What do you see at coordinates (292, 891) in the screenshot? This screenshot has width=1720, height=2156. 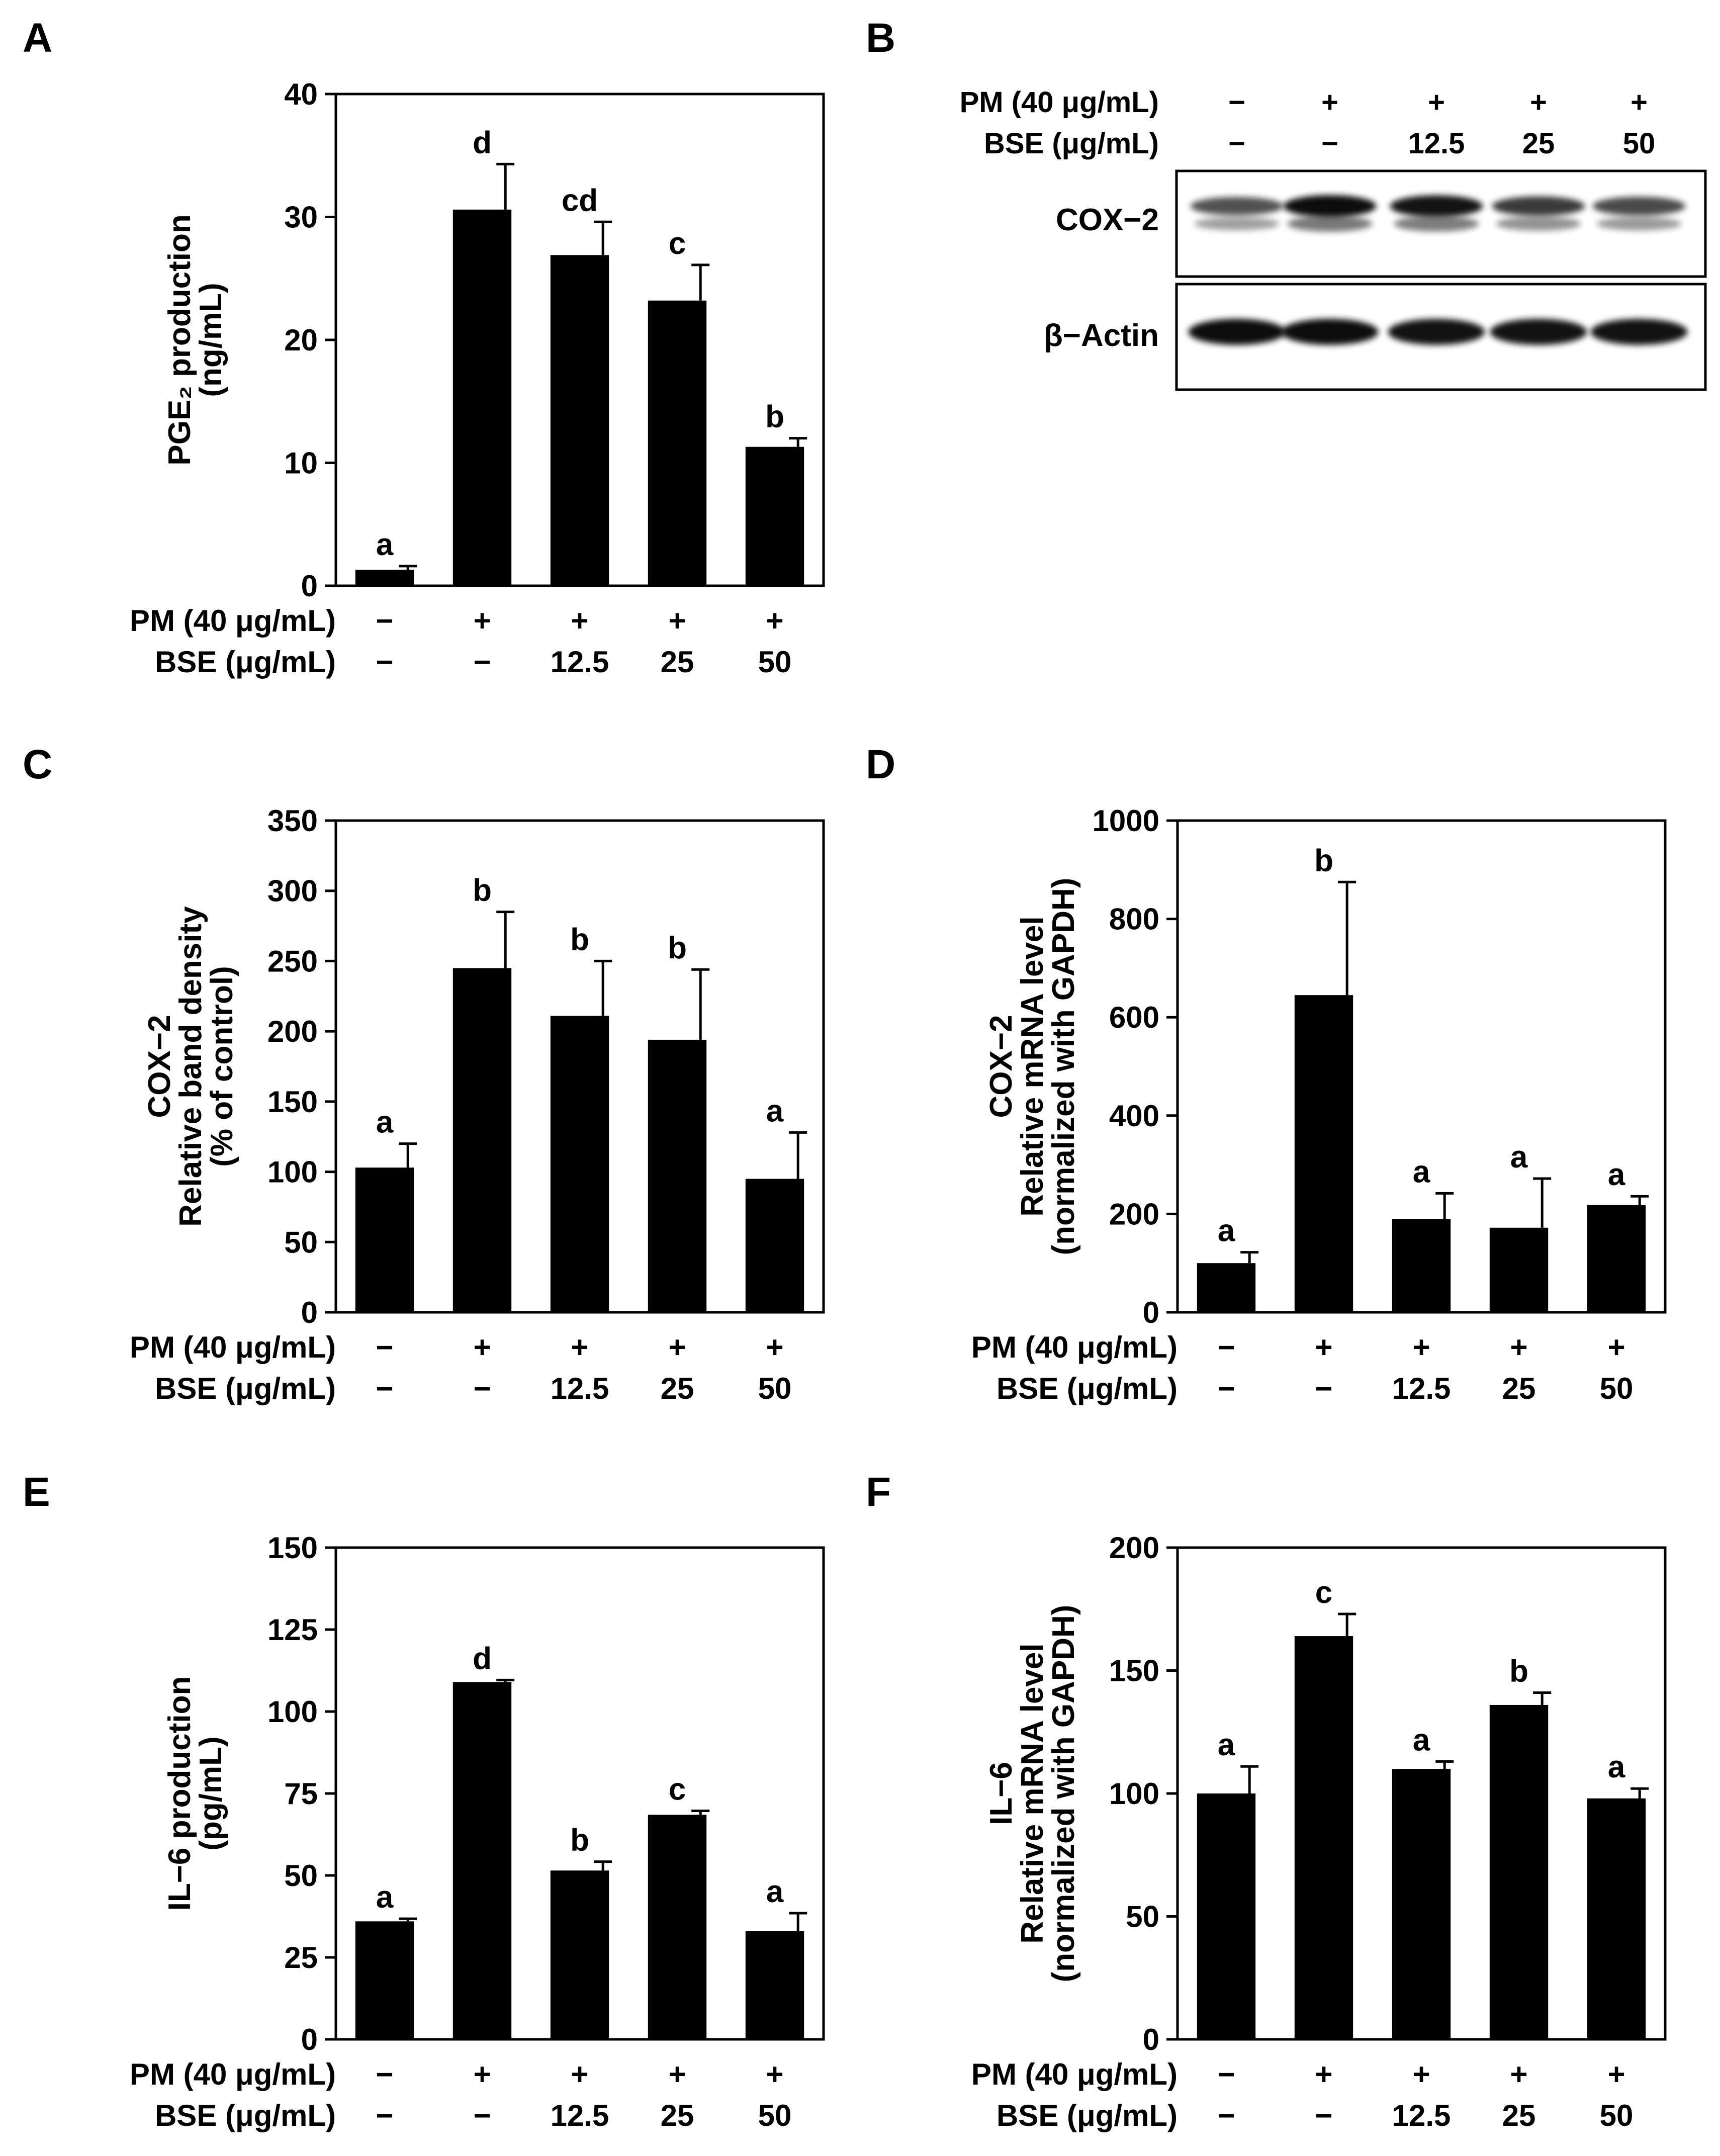 I see `y-tick-label: 300` at bounding box center [292, 891].